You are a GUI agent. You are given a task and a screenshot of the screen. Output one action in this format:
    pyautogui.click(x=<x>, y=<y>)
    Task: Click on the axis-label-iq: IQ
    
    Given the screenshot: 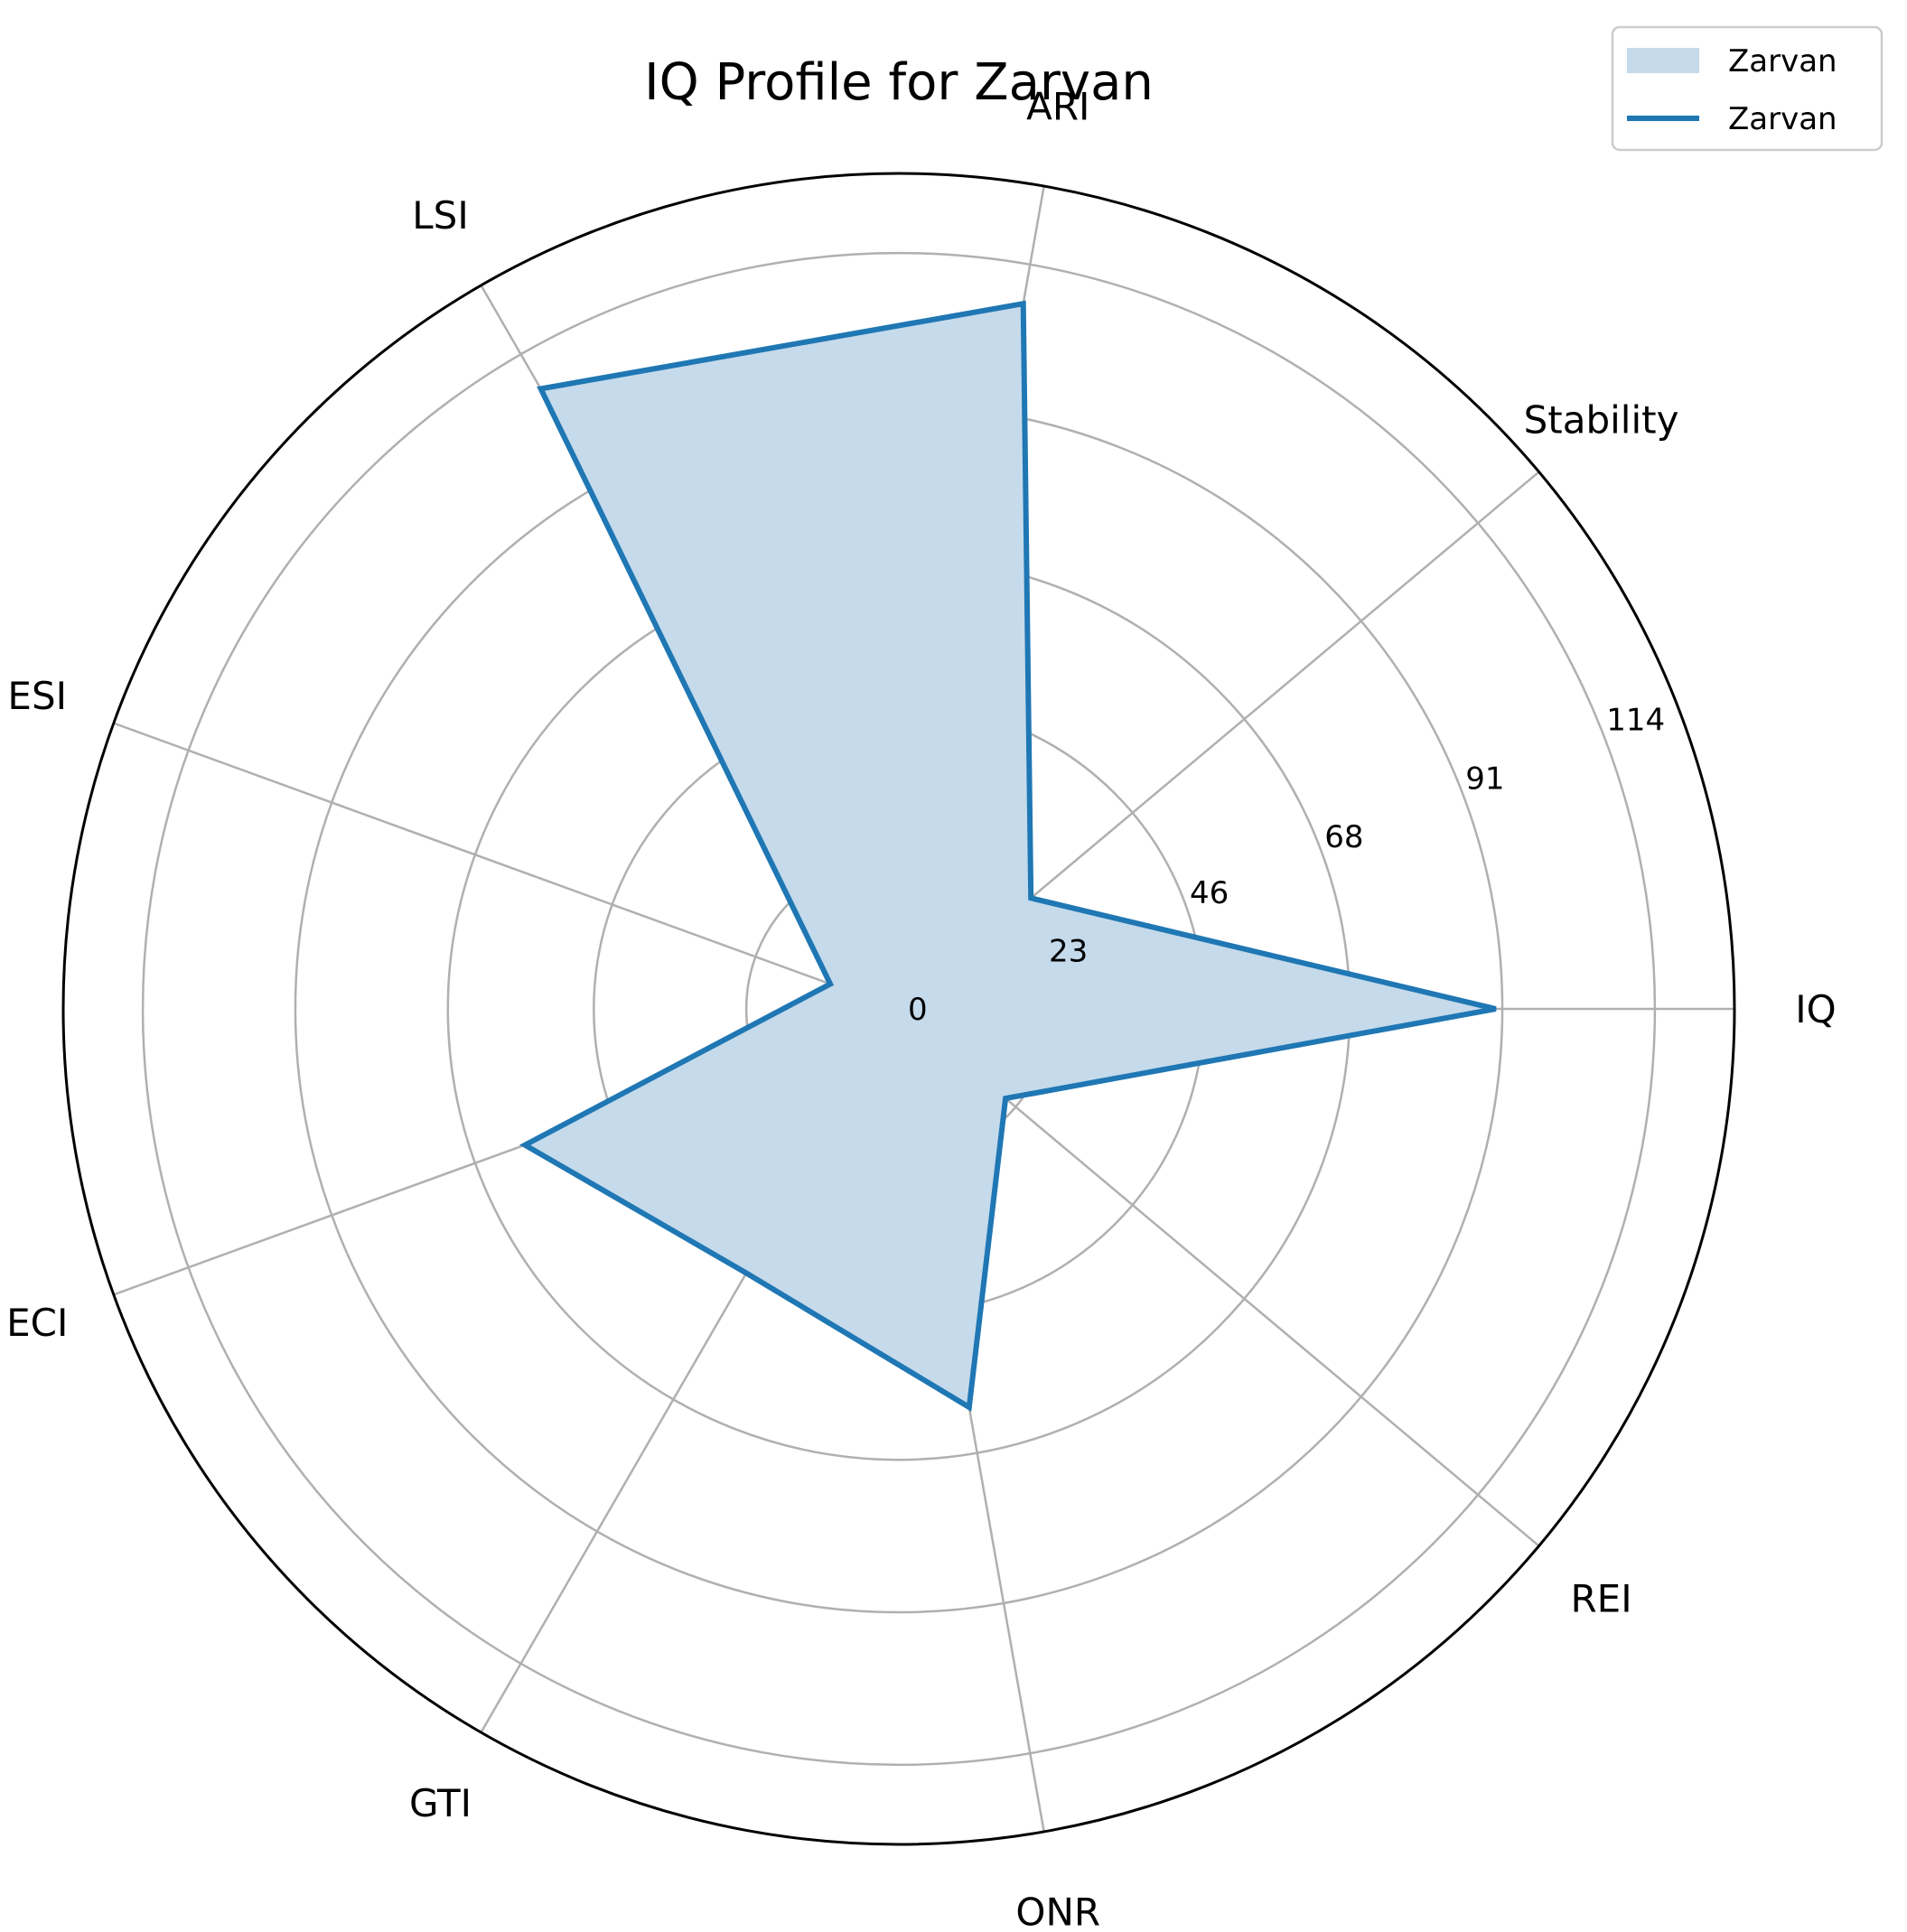 What is the action you would take?
    pyautogui.click(x=1815, y=1009)
    